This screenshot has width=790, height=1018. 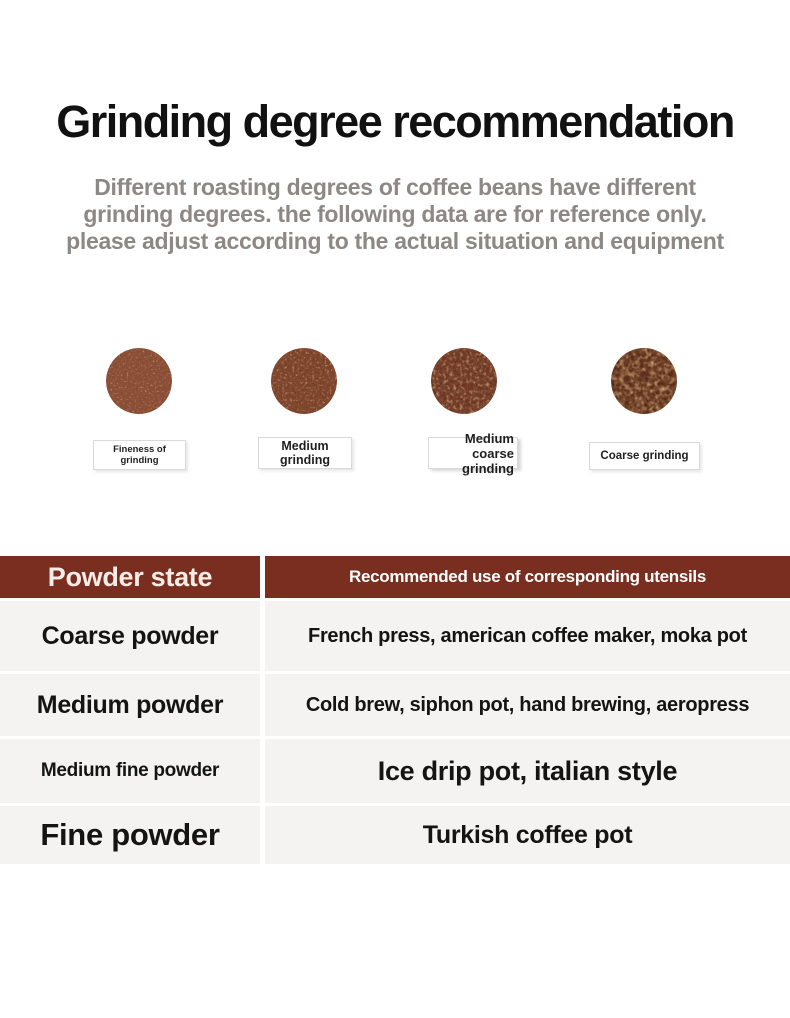 I want to click on grind-label-medium-coarse: Medium coarse grinding, so click(x=473, y=453).